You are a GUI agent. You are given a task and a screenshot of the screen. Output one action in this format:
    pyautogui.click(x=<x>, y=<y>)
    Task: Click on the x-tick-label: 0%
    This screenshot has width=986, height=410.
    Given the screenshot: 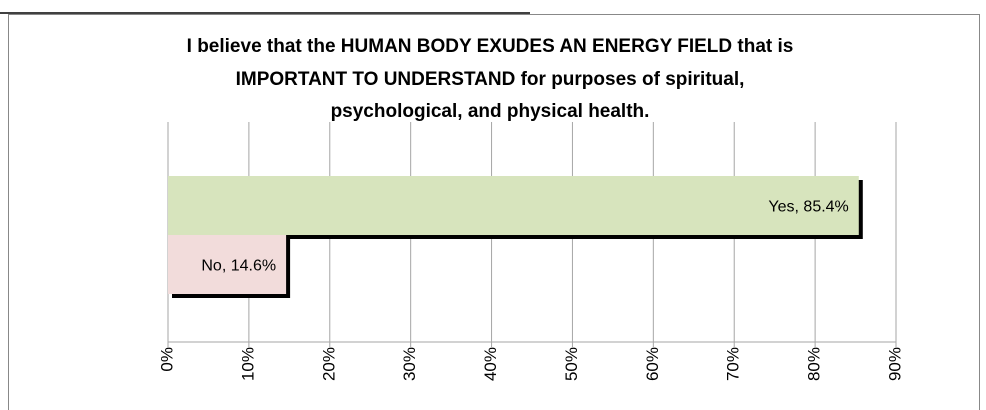 What is the action you would take?
    pyautogui.click(x=166, y=359)
    